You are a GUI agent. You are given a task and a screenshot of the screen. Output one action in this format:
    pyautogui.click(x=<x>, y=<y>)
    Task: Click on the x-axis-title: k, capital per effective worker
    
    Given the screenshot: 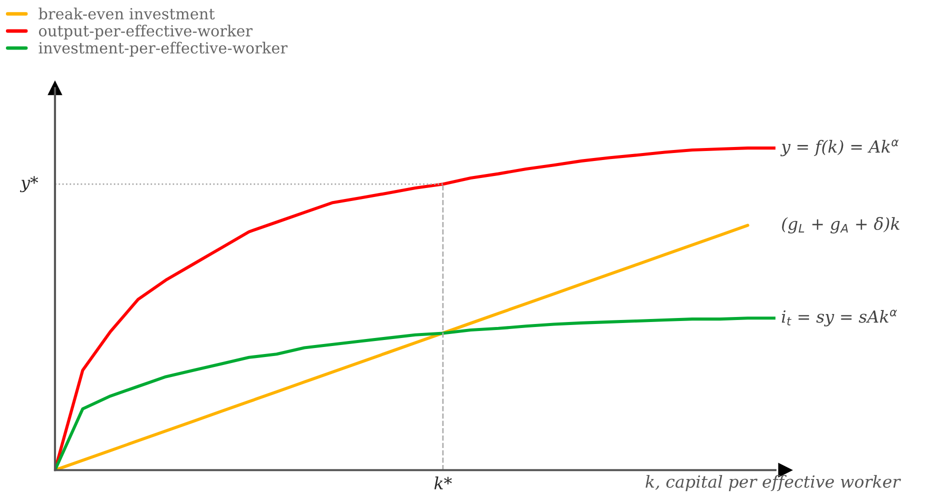 What is the action you would take?
    pyautogui.click(x=773, y=483)
    